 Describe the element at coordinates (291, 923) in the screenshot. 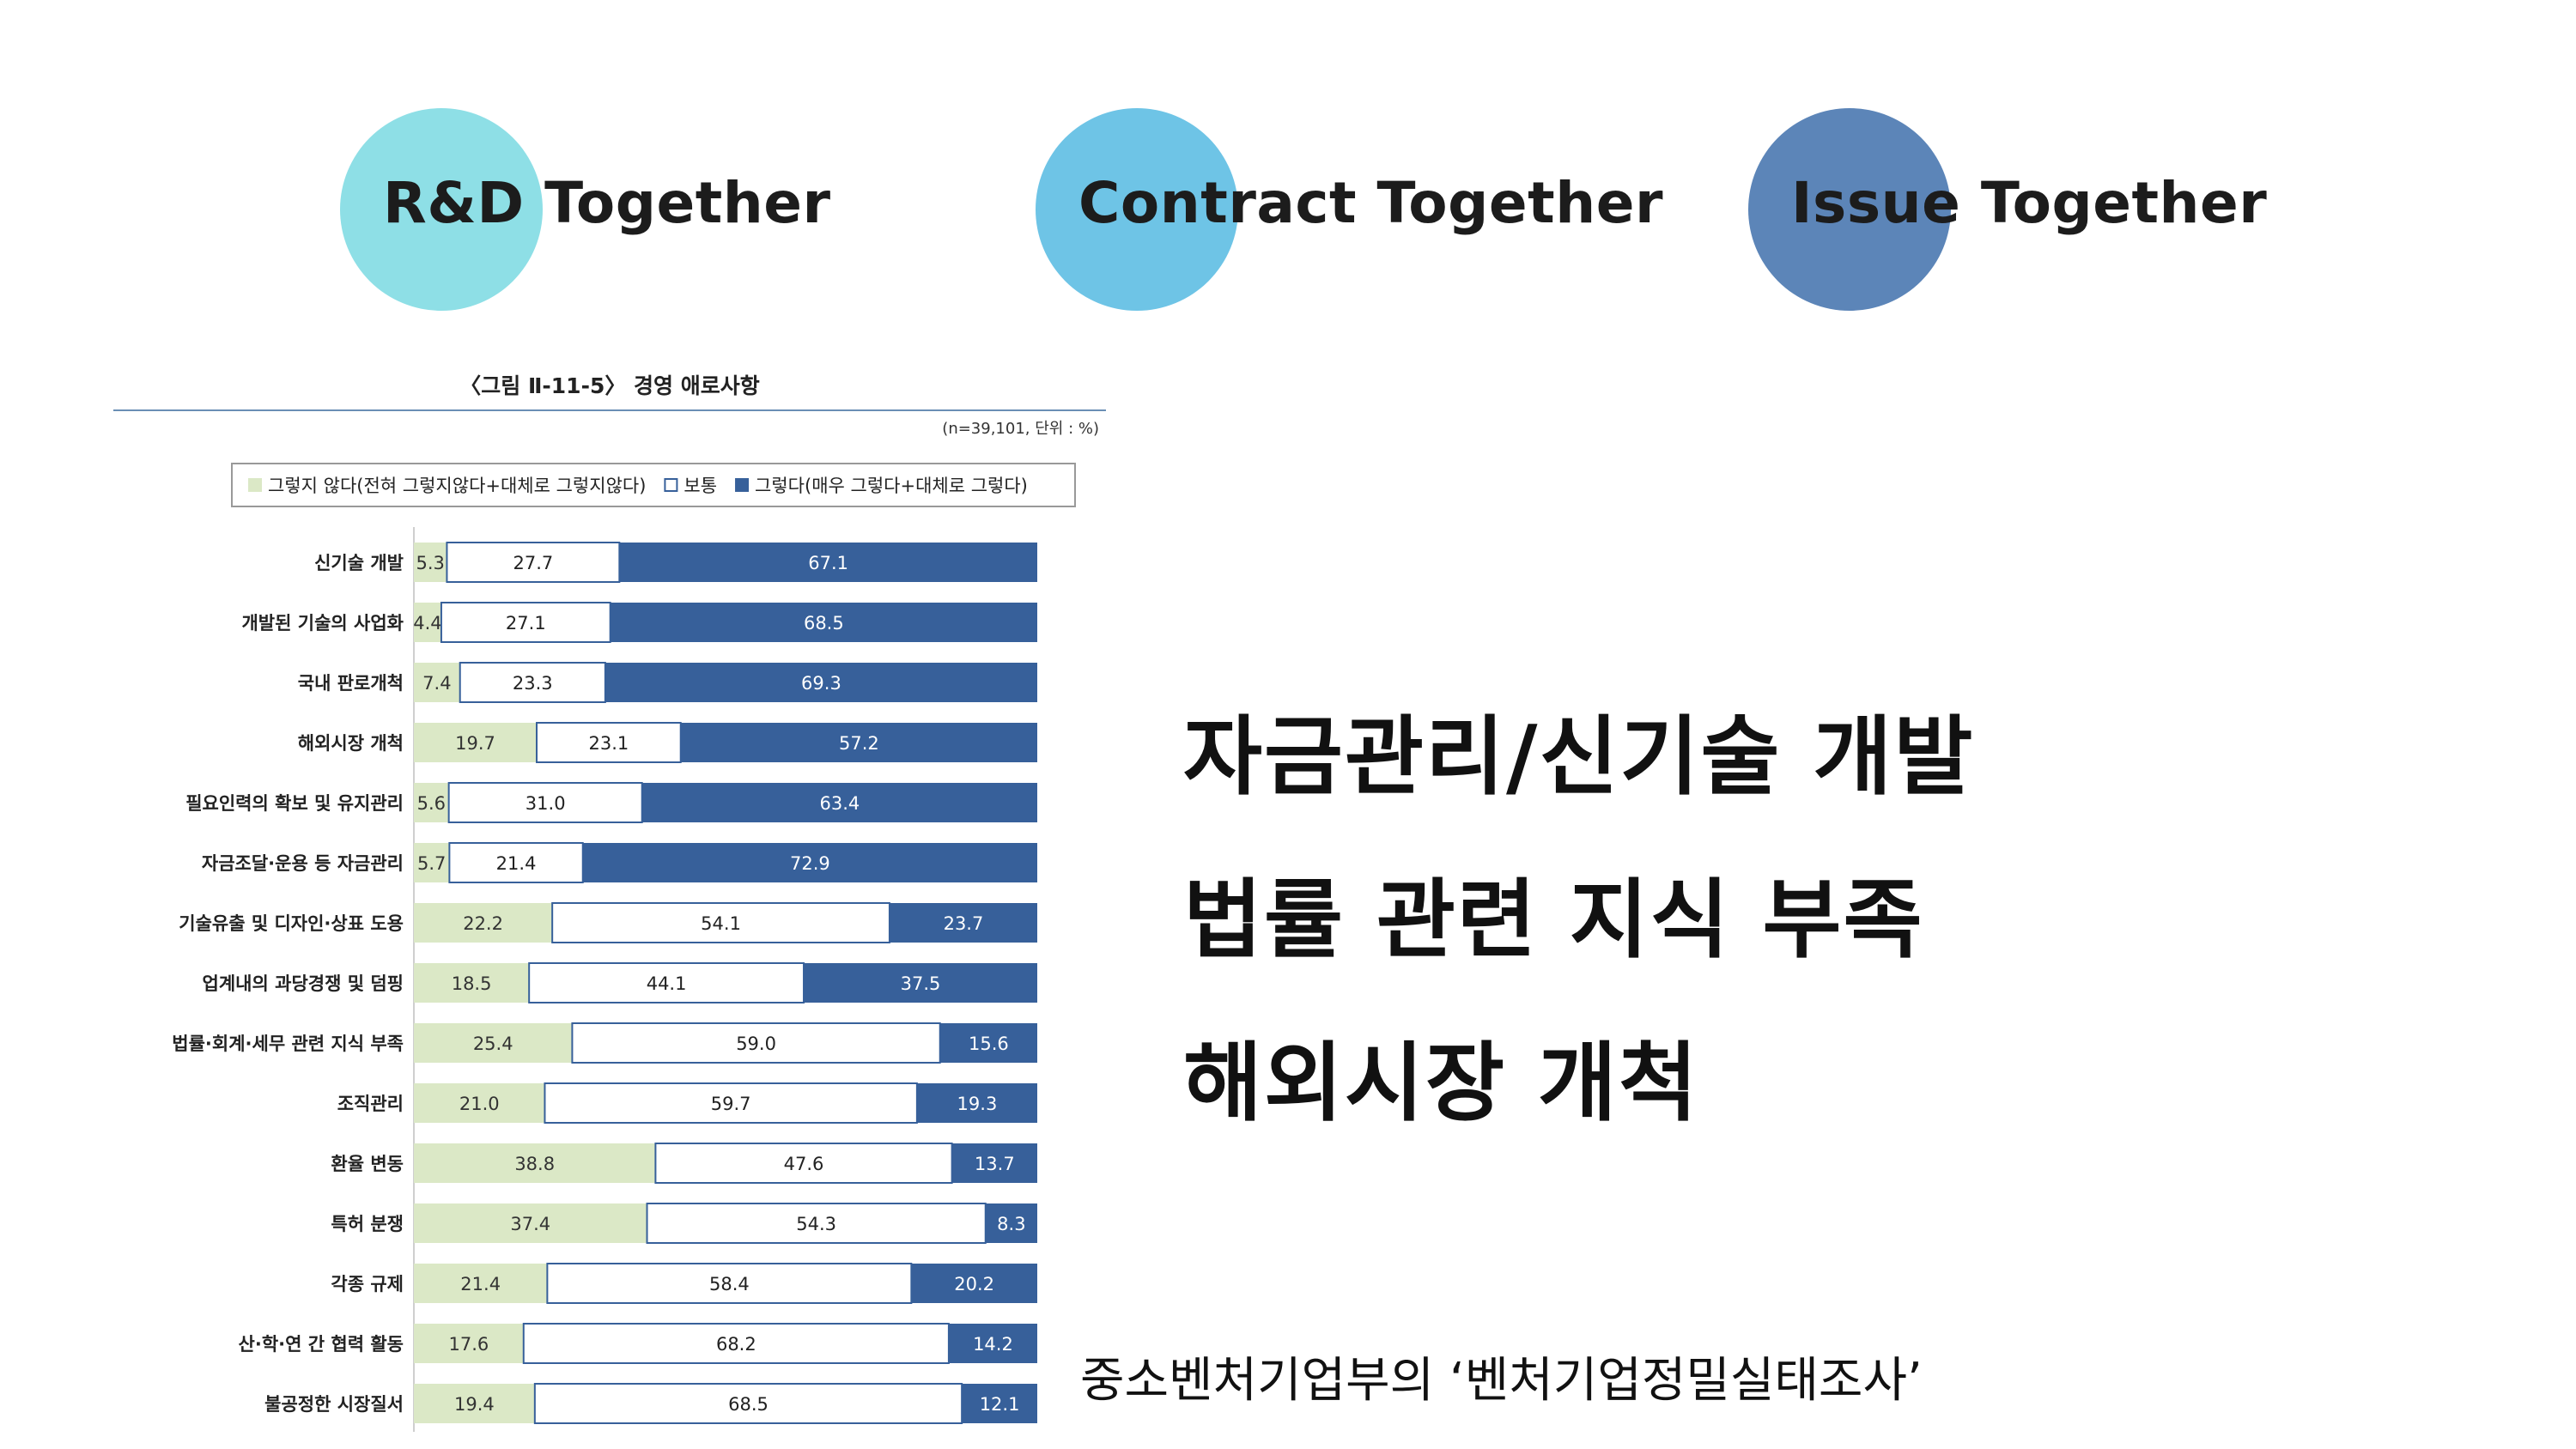

I see `category-label: 기술유출 및 디자인·상표 도용` at that location.